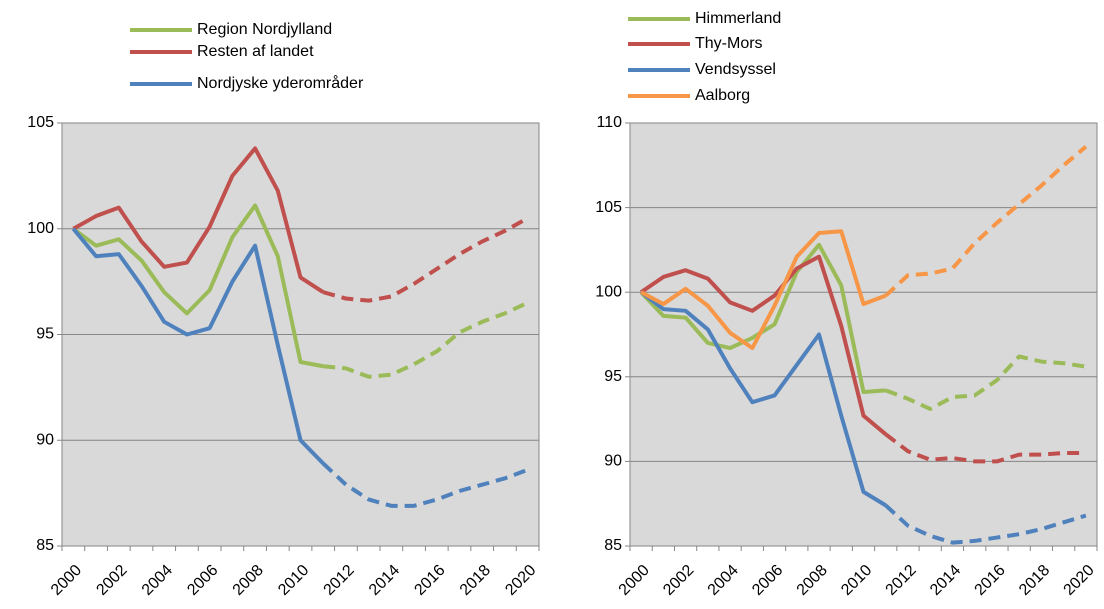  What do you see at coordinates (722, 95) in the screenshot?
I see `legend-label: Aalborg` at bounding box center [722, 95].